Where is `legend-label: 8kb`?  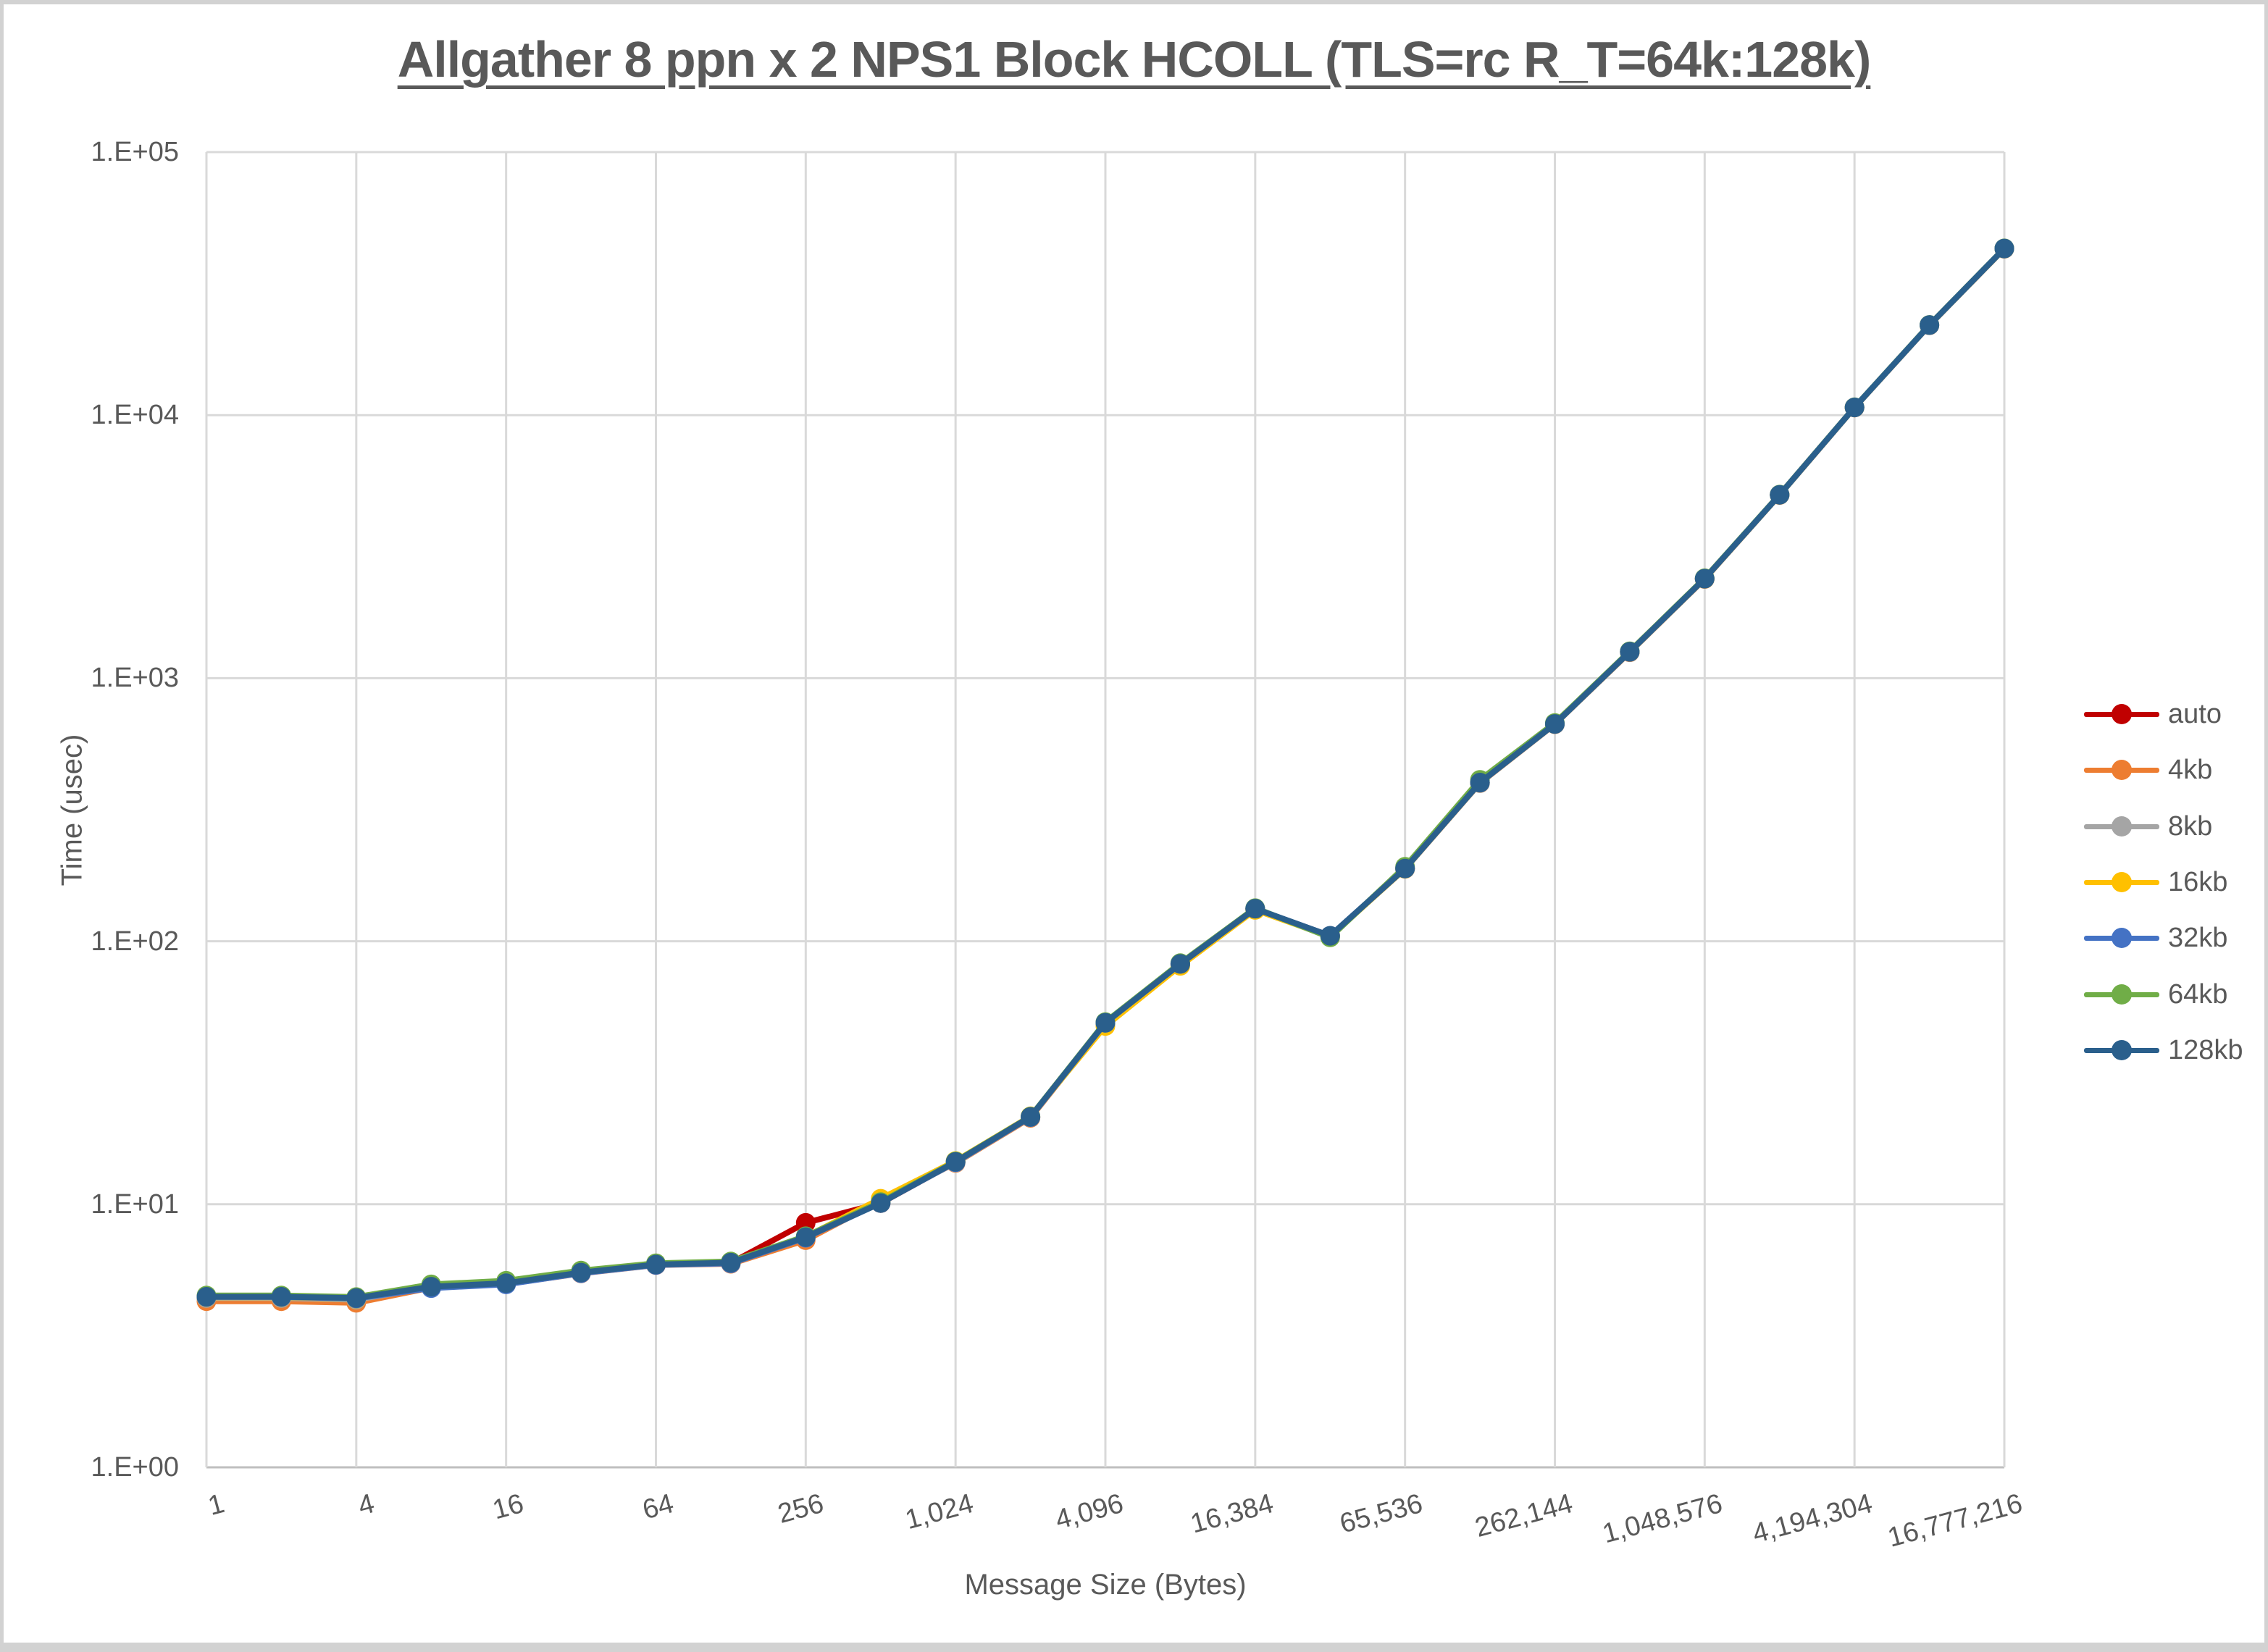 legend-label: 8kb is located at coordinates (2190, 826).